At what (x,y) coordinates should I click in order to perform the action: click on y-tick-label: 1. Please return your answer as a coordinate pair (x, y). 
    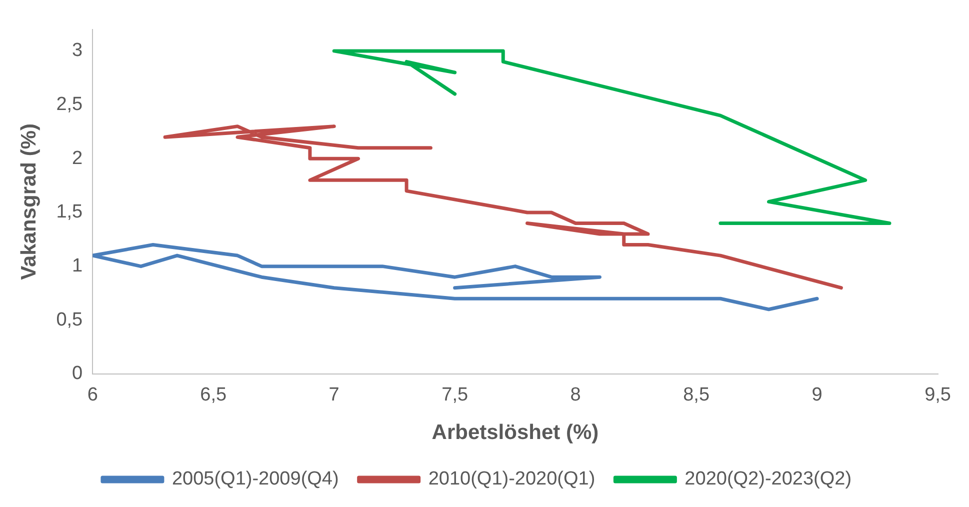
    Looking at the image, I should click on (77, 266).